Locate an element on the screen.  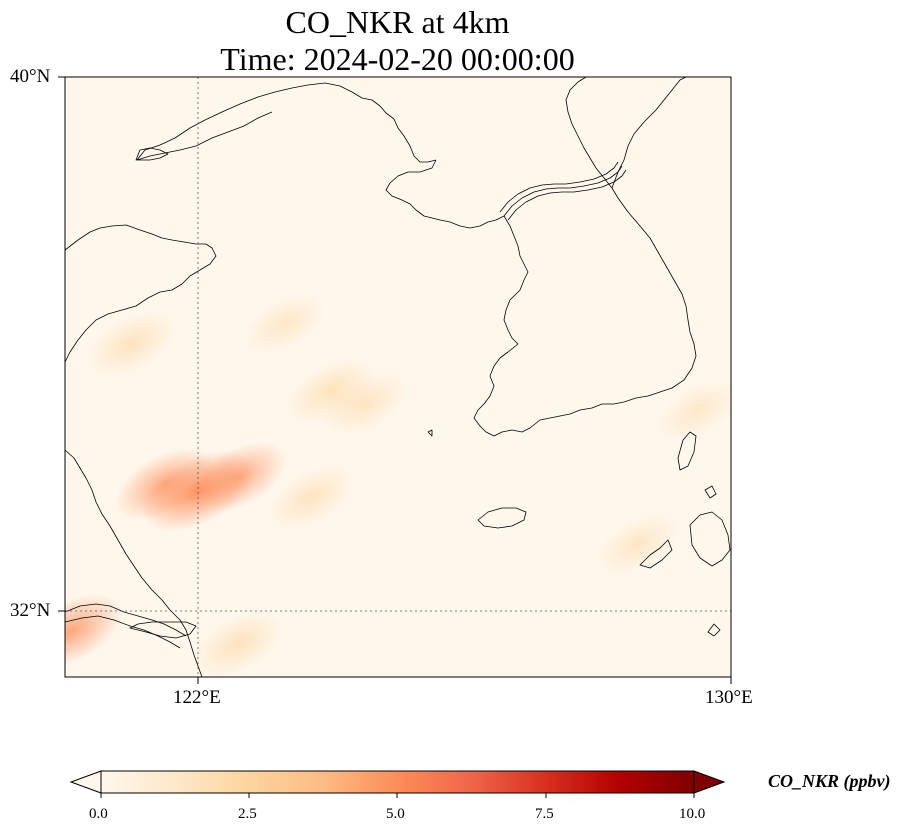
lat-tick-32n: 32°N is located at coordinates (30, 610).